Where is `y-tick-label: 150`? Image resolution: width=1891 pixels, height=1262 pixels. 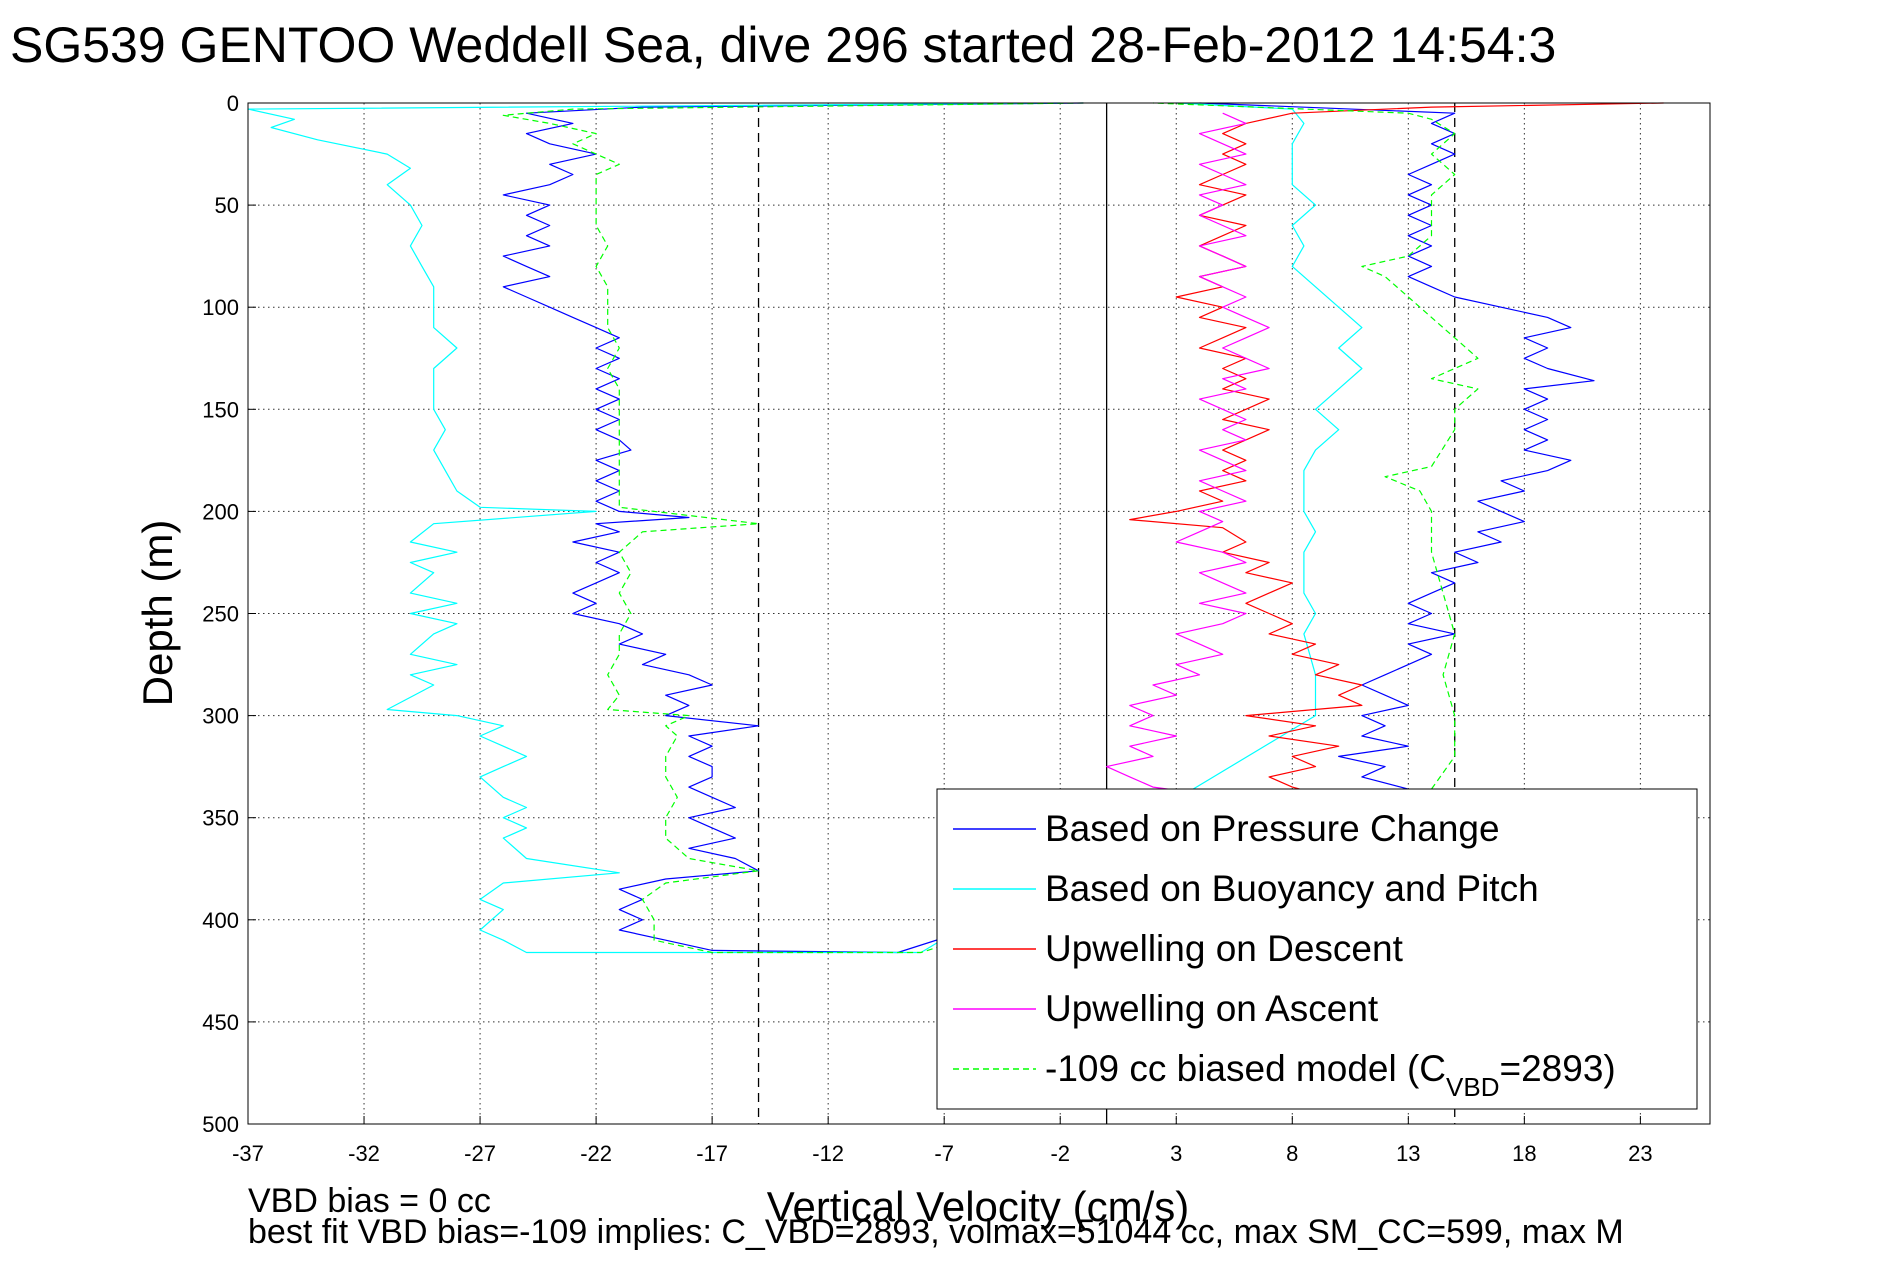
y-tick-label: 150 is located at coordinates (220, 409).